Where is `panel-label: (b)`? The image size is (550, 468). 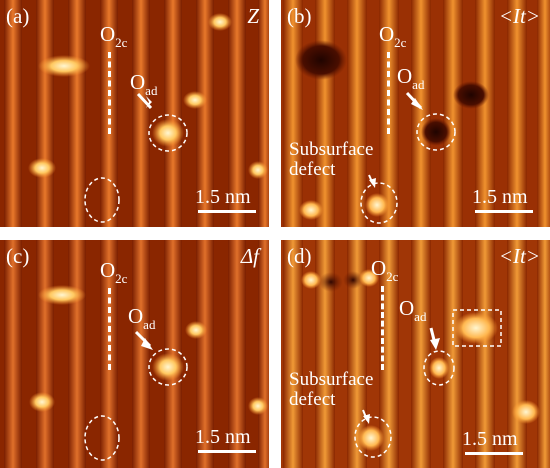
panel-label: (b) is located at coordinates (299, 16).